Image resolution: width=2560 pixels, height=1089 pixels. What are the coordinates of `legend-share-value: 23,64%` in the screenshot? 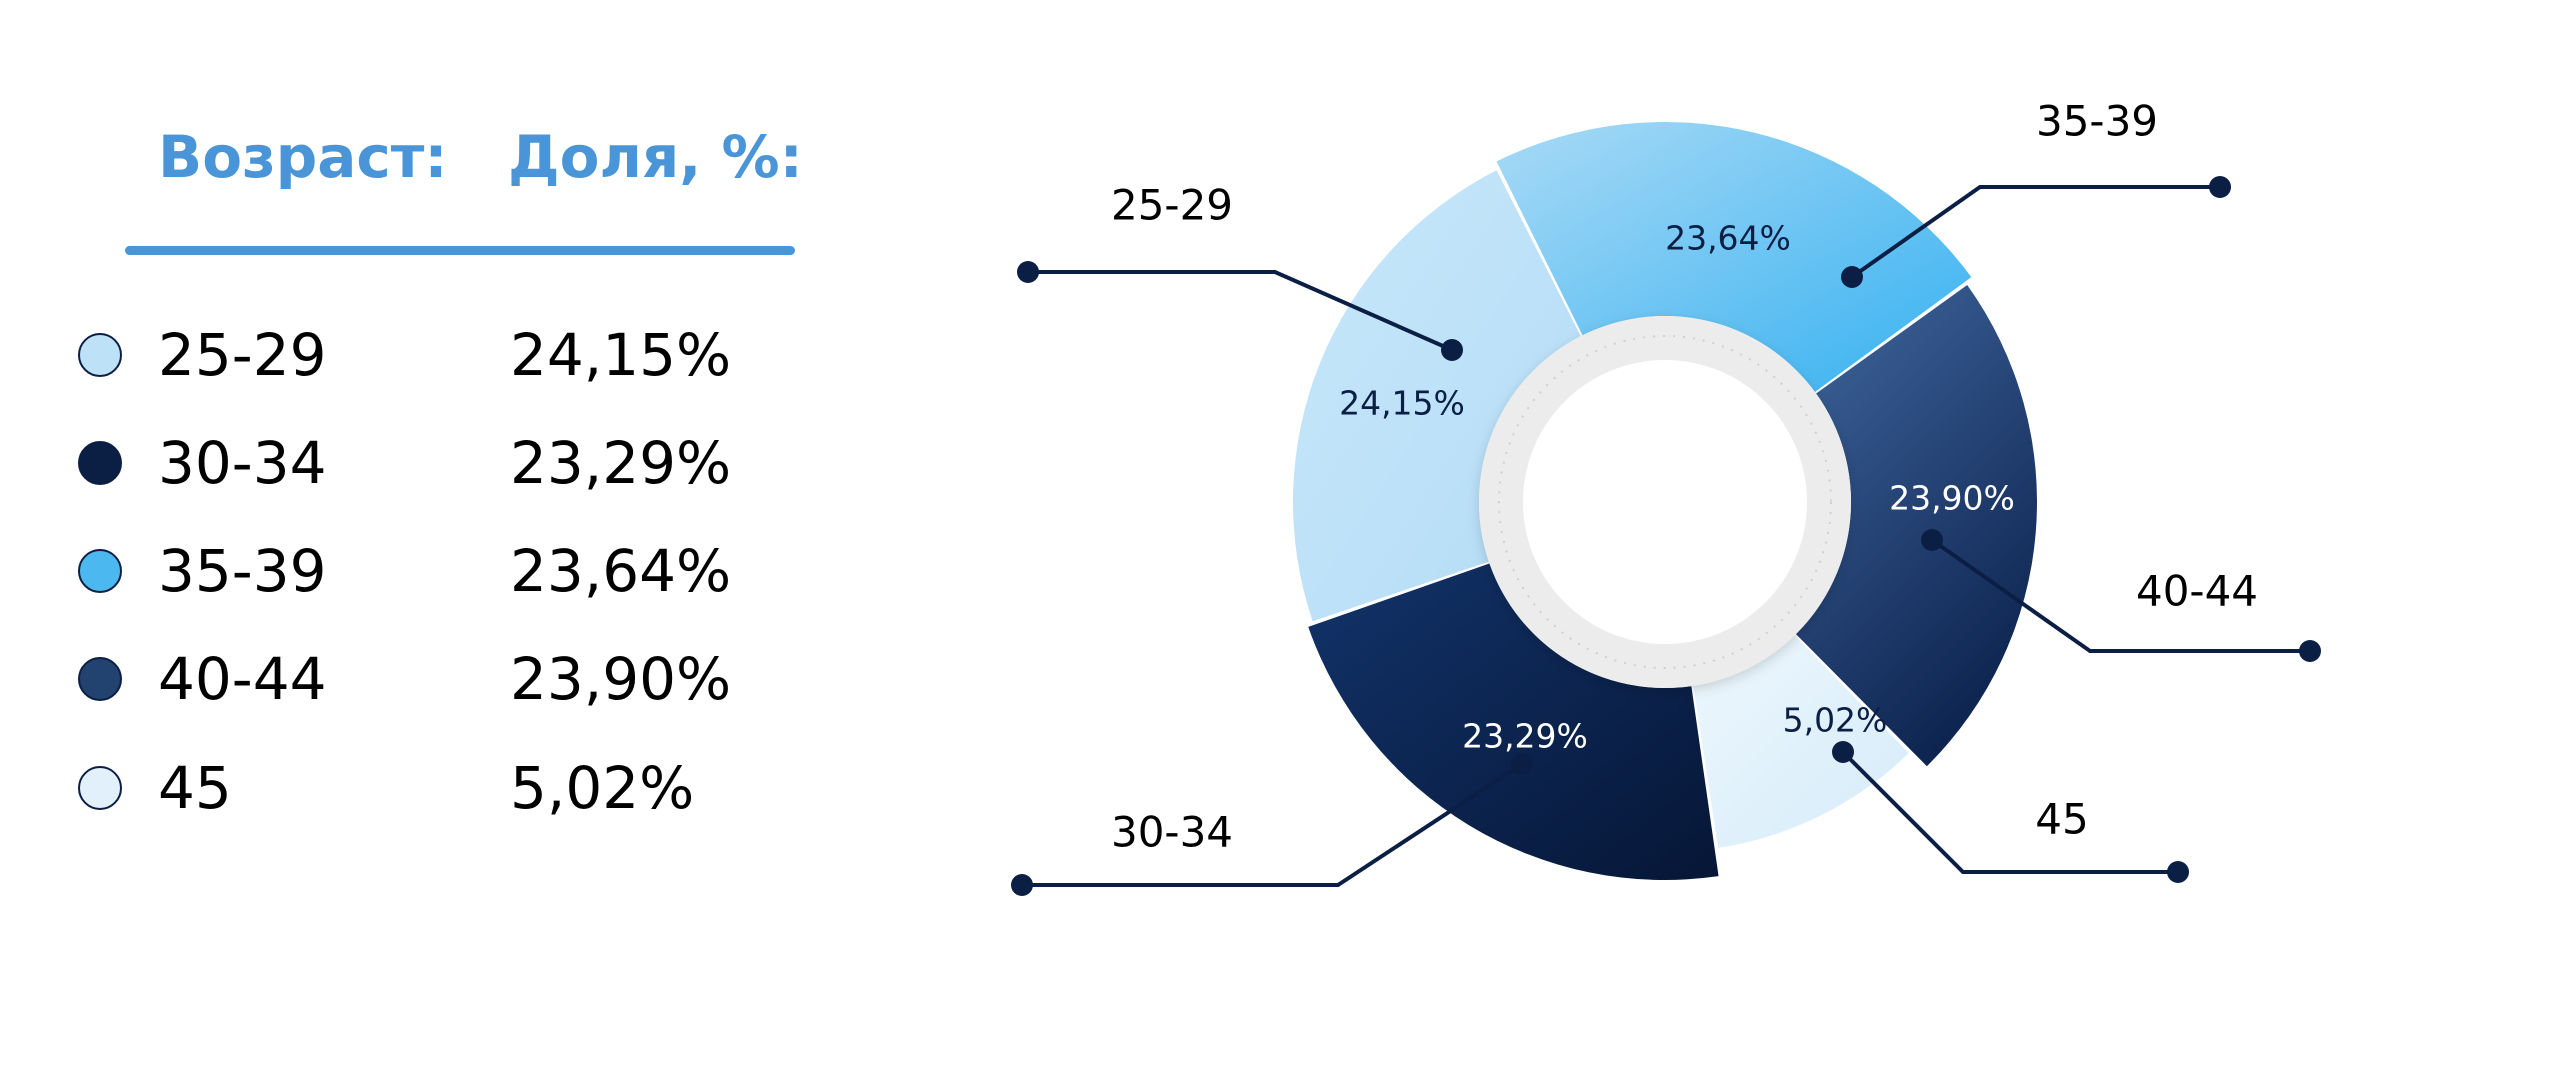 It's located at (621, 571).